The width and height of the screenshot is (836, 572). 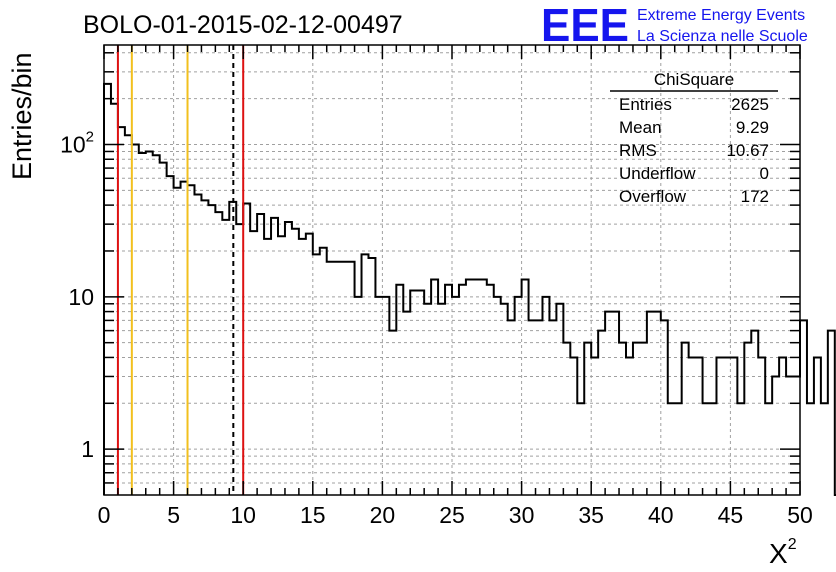 I want to click on stats-label: RMS, so click(x=638, y=150).